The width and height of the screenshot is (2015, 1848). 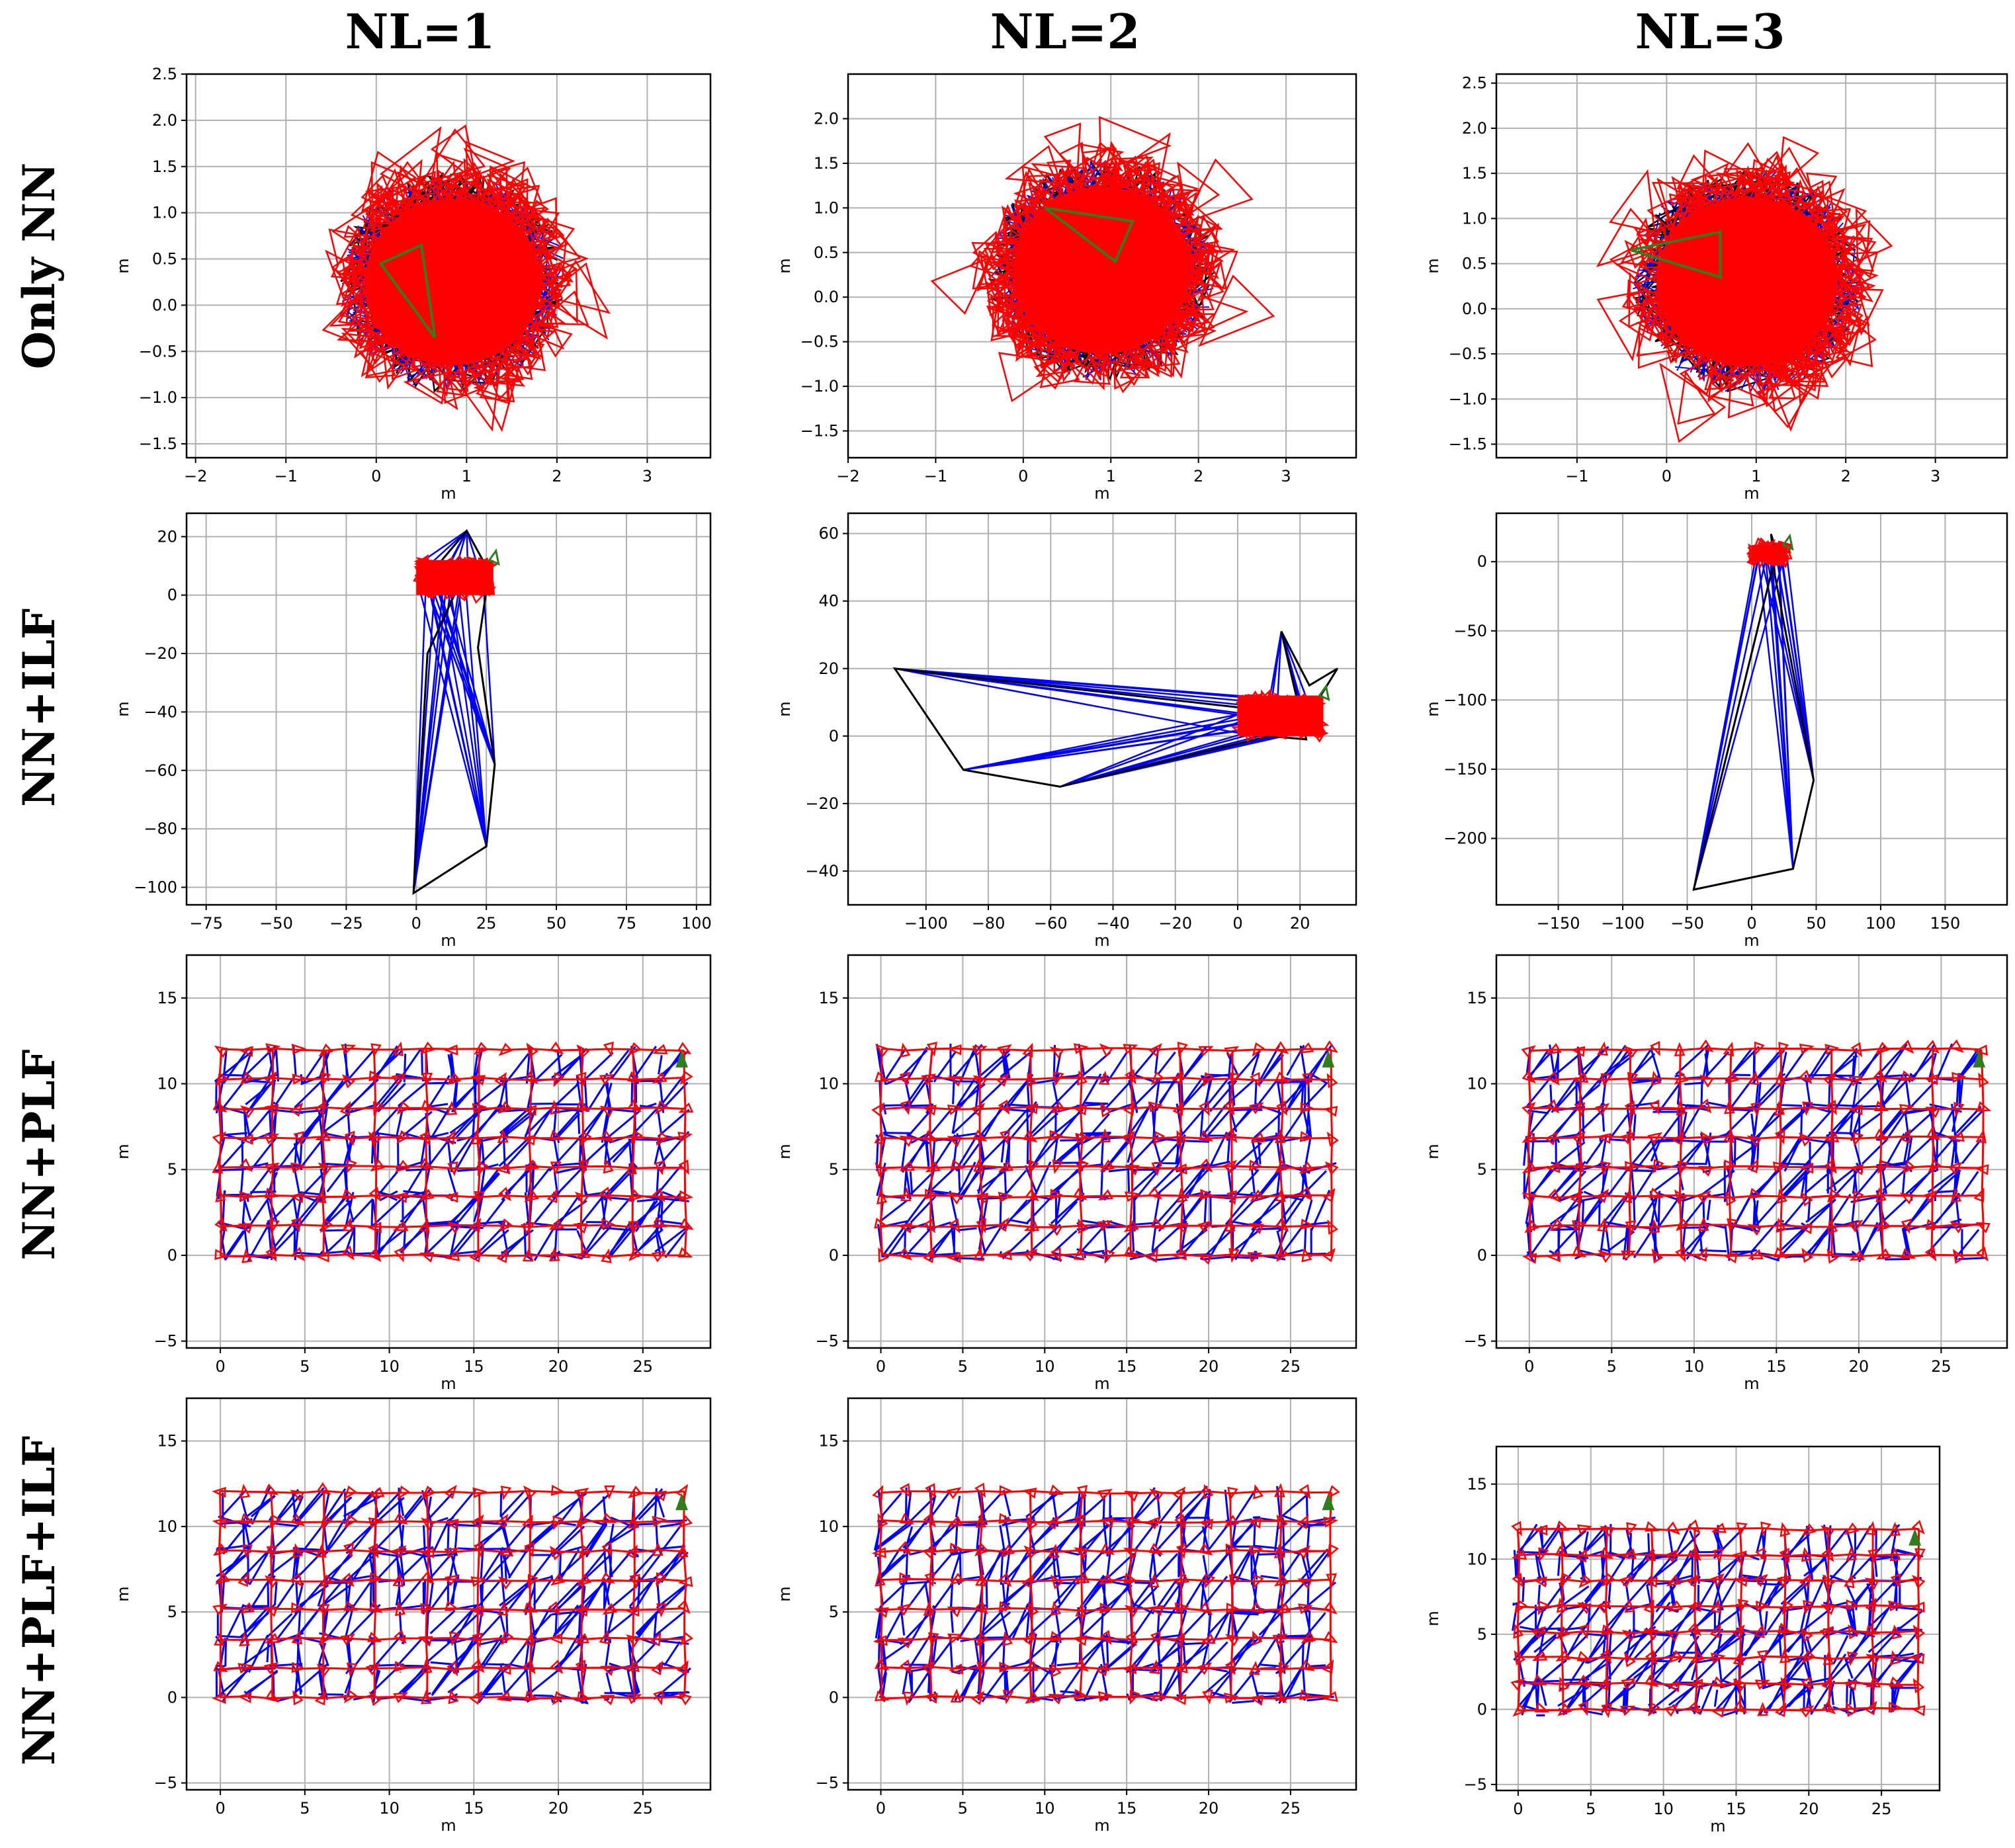 What do you see at coordinates (784, 709) in the screenshot?
I see `y-axis-label: m` at bounding box center [784, 709].